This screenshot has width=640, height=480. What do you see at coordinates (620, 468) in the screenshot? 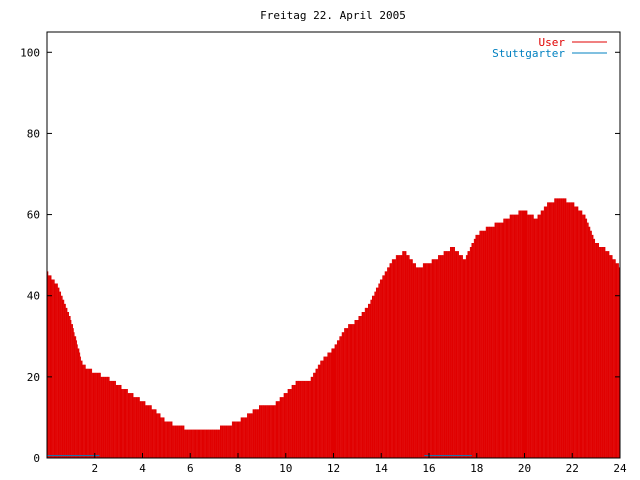
I see `x-tick-label: 24` at bounding box center [620, 468].